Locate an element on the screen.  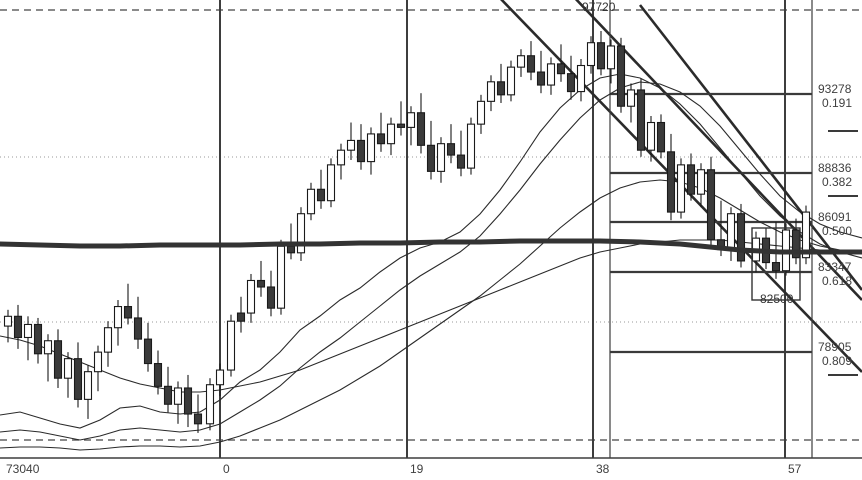
high-price-label: 97720 is located at coordinates (599, 7).